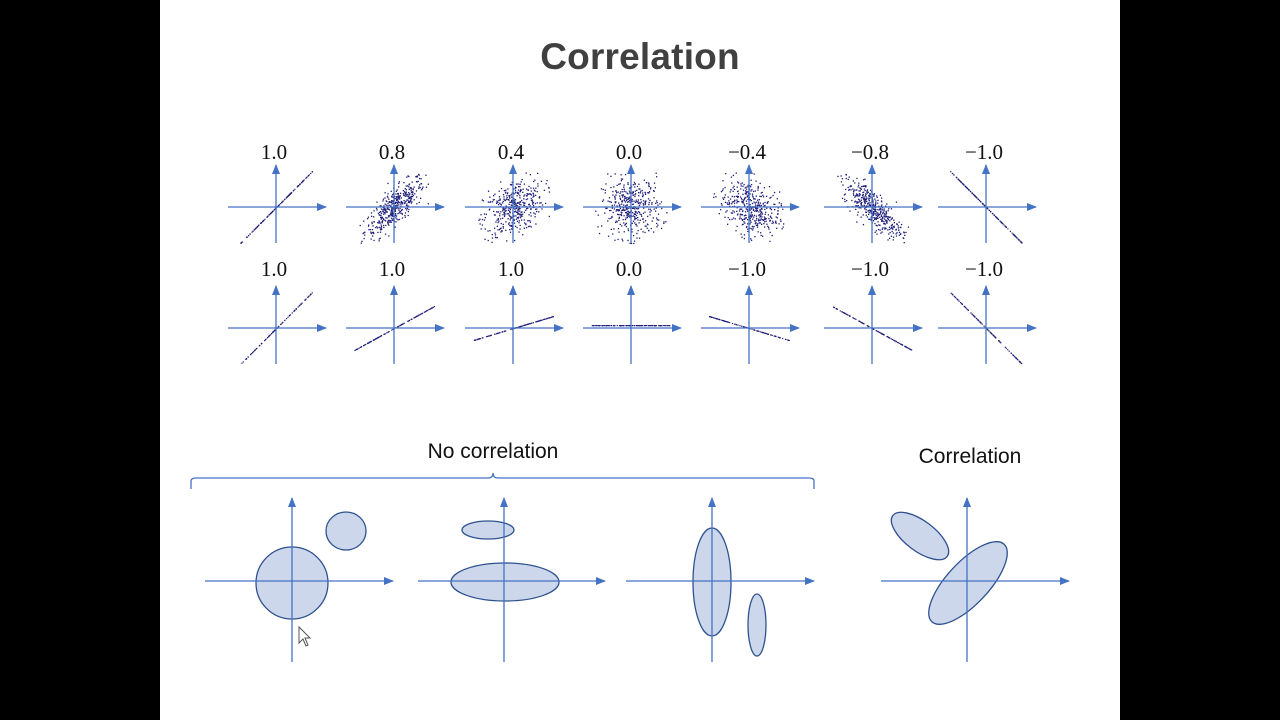  I want to click on correlation-coefficient-label: −0.4, so click(747, 152).